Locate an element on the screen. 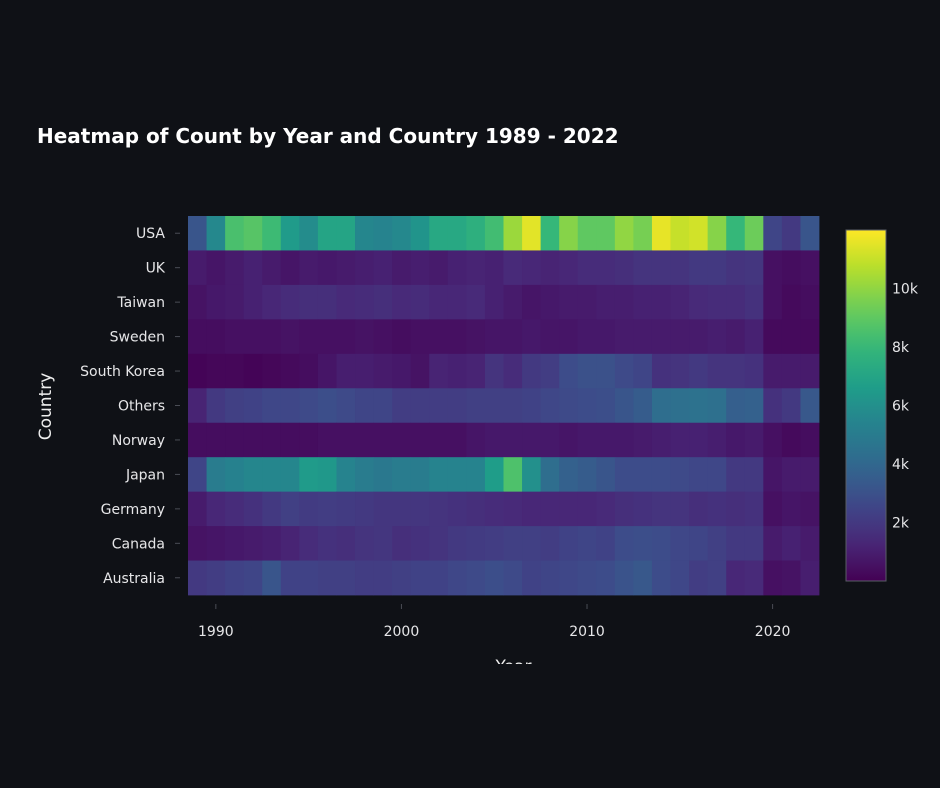 The image size is (940, 788). colorbar-tick-label: 4k is located at coordinates (901, 465).